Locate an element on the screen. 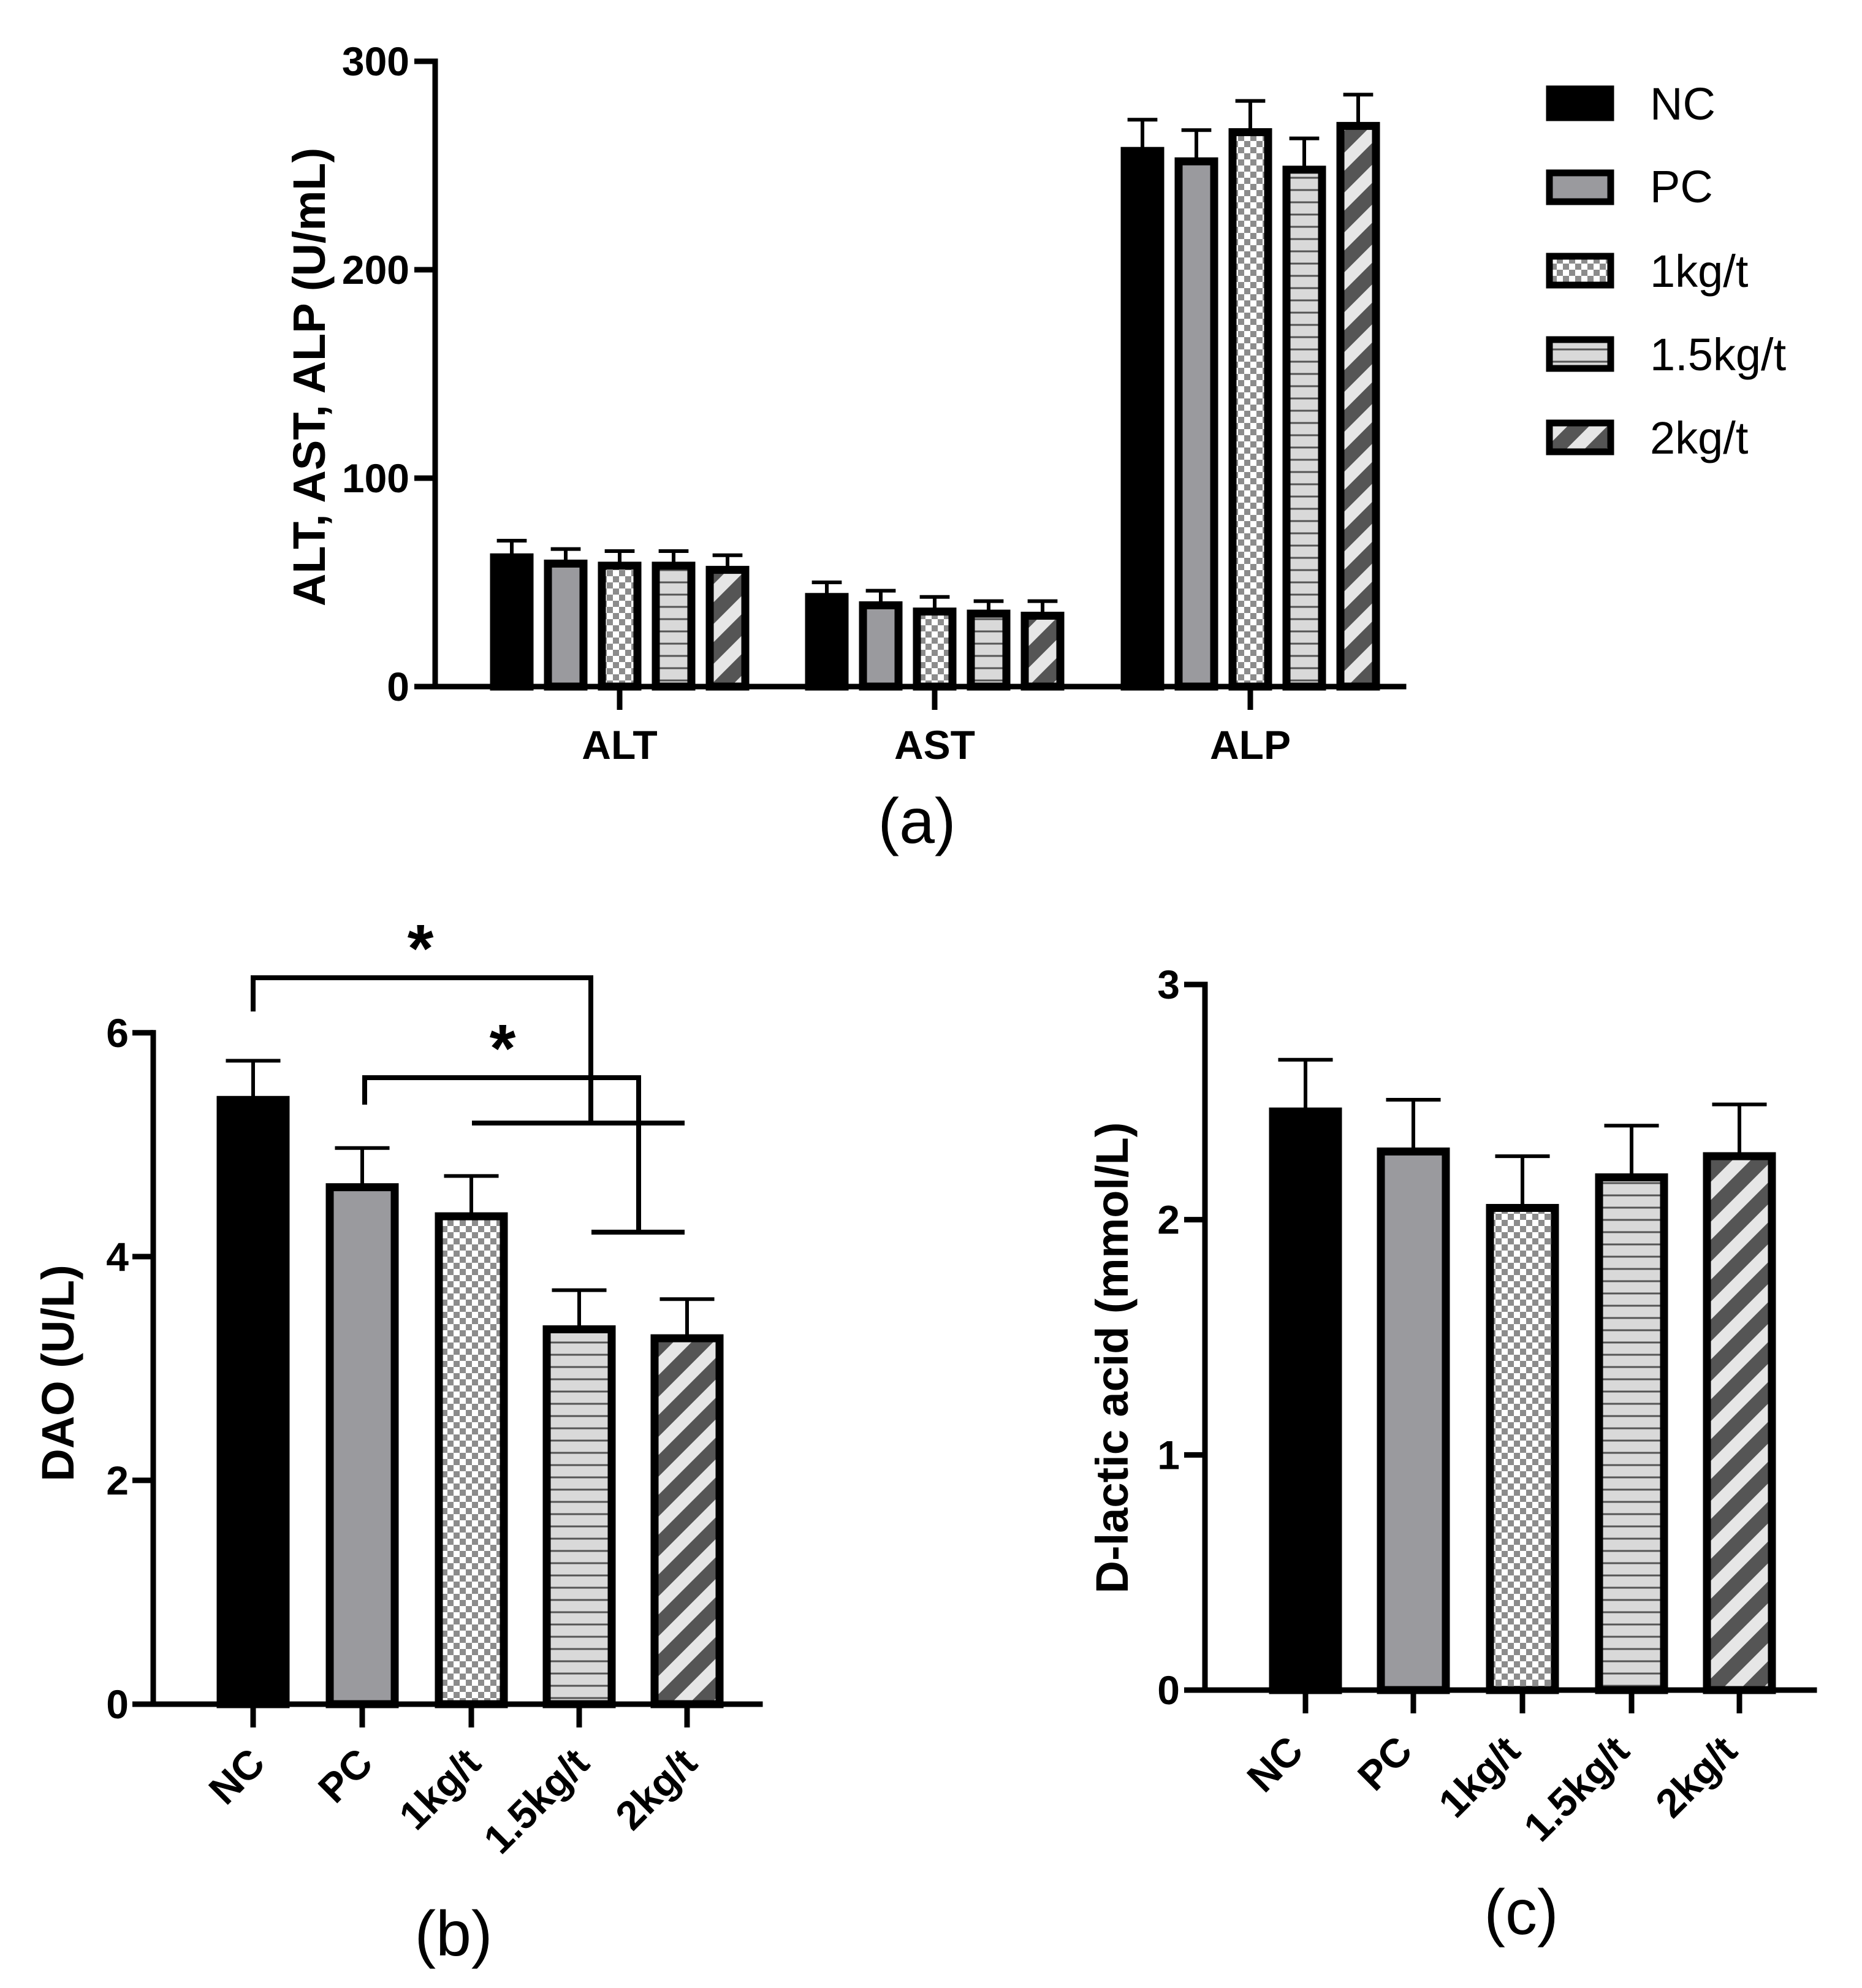  bar-c-nc is located at coordinates (1305, 1375).